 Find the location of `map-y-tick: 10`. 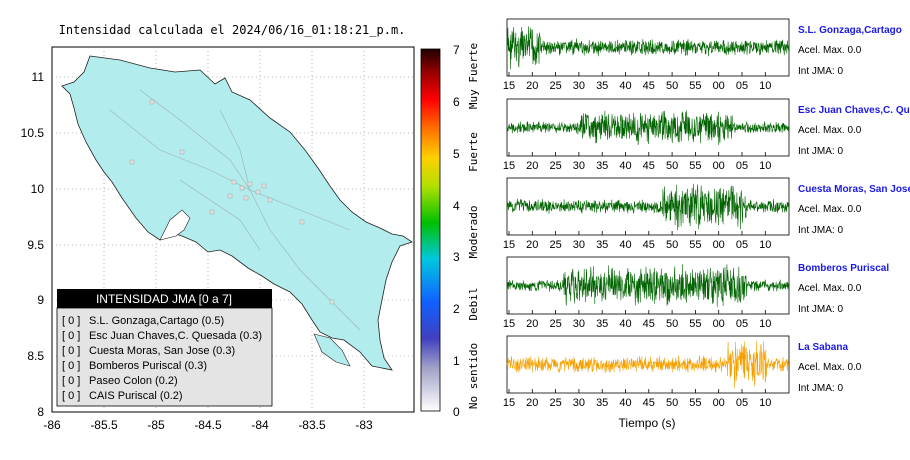

map-y-tick: 10 is located at coordinates (38, 189).